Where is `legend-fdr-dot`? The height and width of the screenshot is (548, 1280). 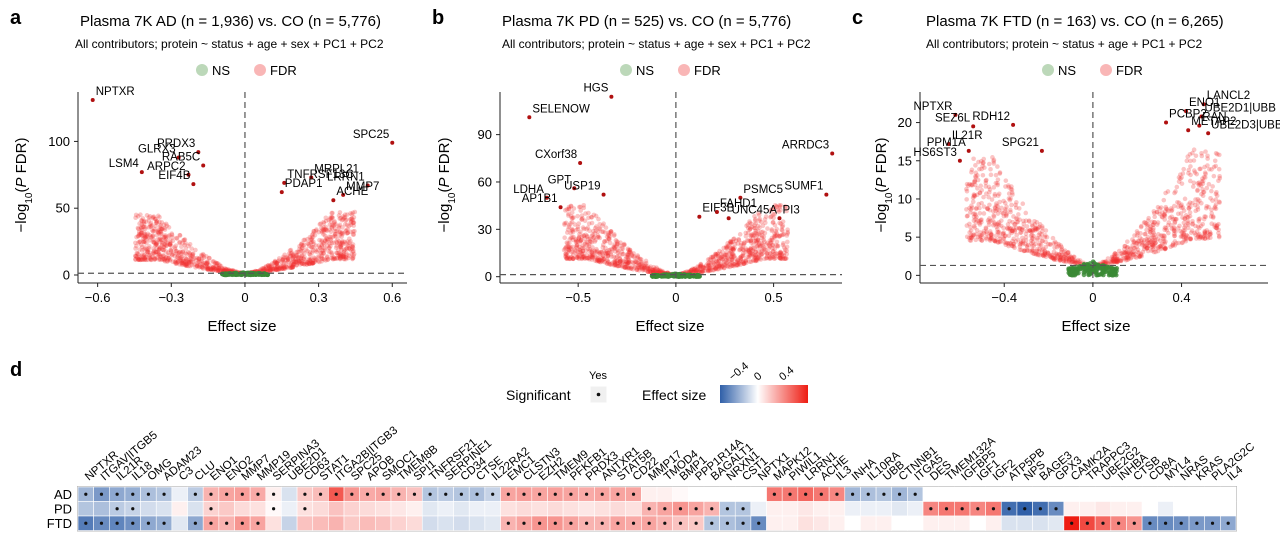 legend-fdr-dot is located at coordinates (260, 70).